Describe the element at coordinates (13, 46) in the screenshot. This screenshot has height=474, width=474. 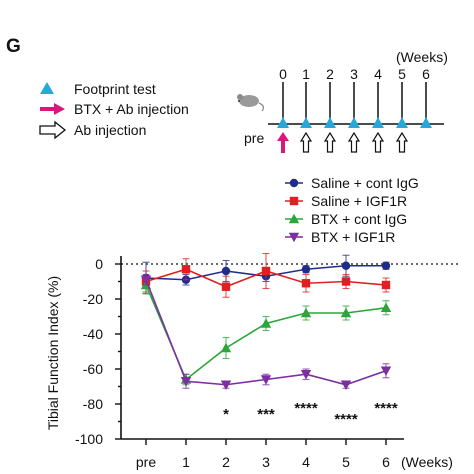
I see `panel-label: G` at that location.